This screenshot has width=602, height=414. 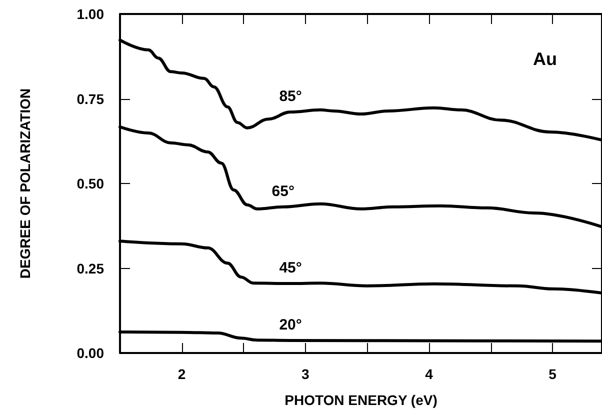 I want to click on y-tick-label: 0.25, so click(x=90, y=268).